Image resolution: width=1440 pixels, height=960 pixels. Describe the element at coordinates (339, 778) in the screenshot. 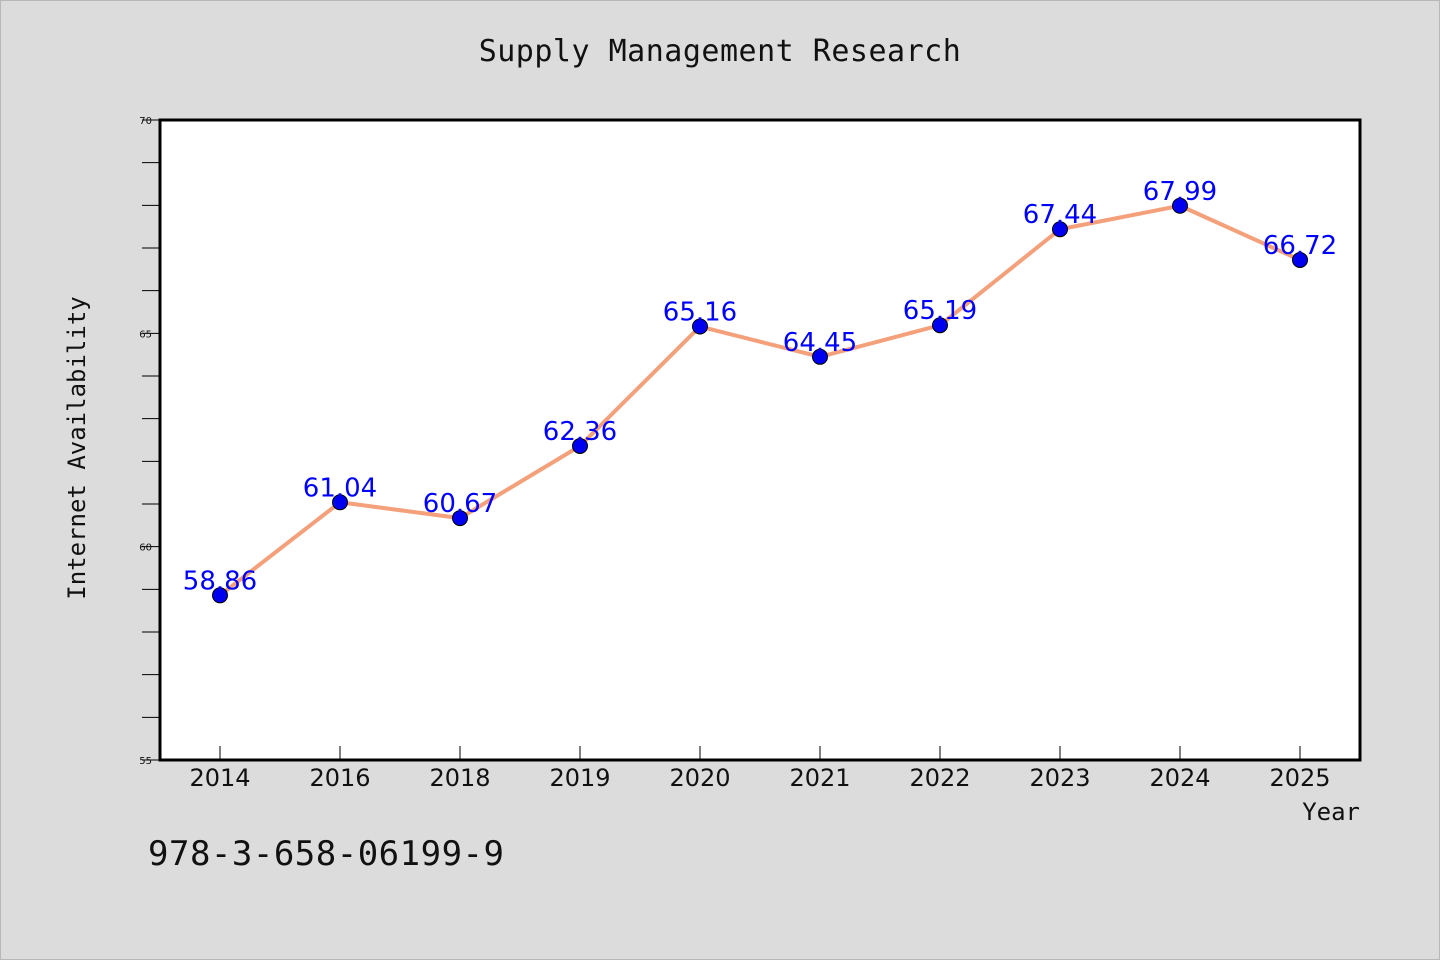

I see `x-tick-label: 2016` at that location.